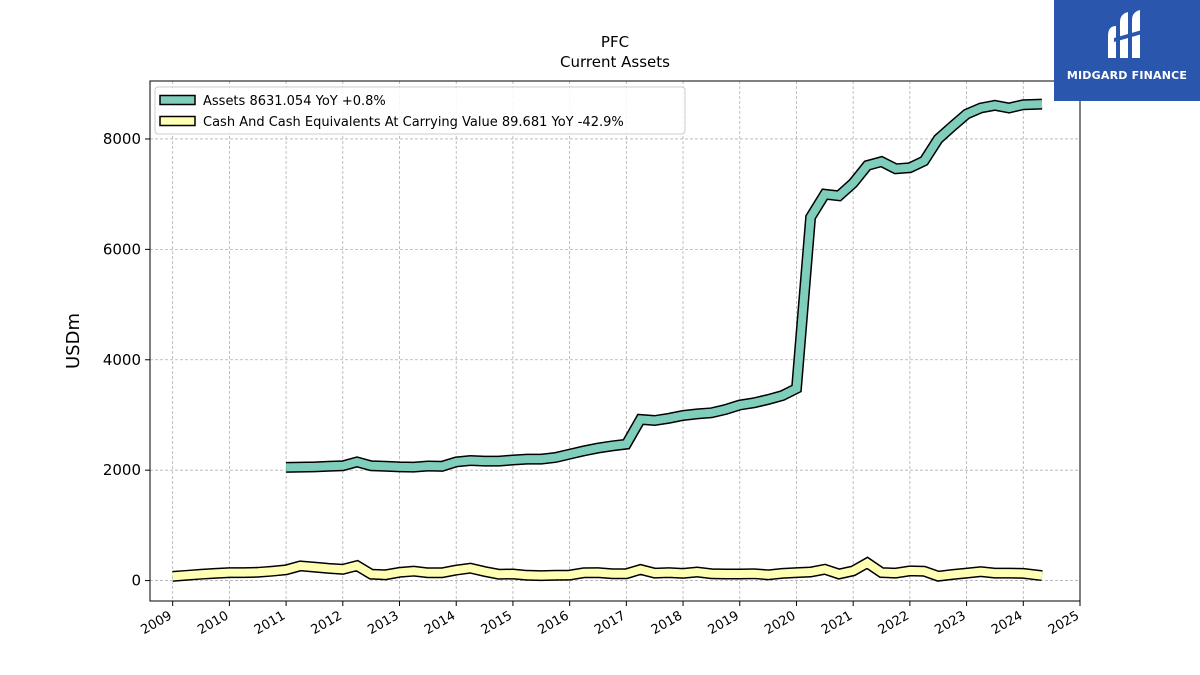 This screenshot has height=675, width=1200. Describe the element at coordinates (1064, 623) in the screenshot. I see `x-tick-label: 2025` at that location.